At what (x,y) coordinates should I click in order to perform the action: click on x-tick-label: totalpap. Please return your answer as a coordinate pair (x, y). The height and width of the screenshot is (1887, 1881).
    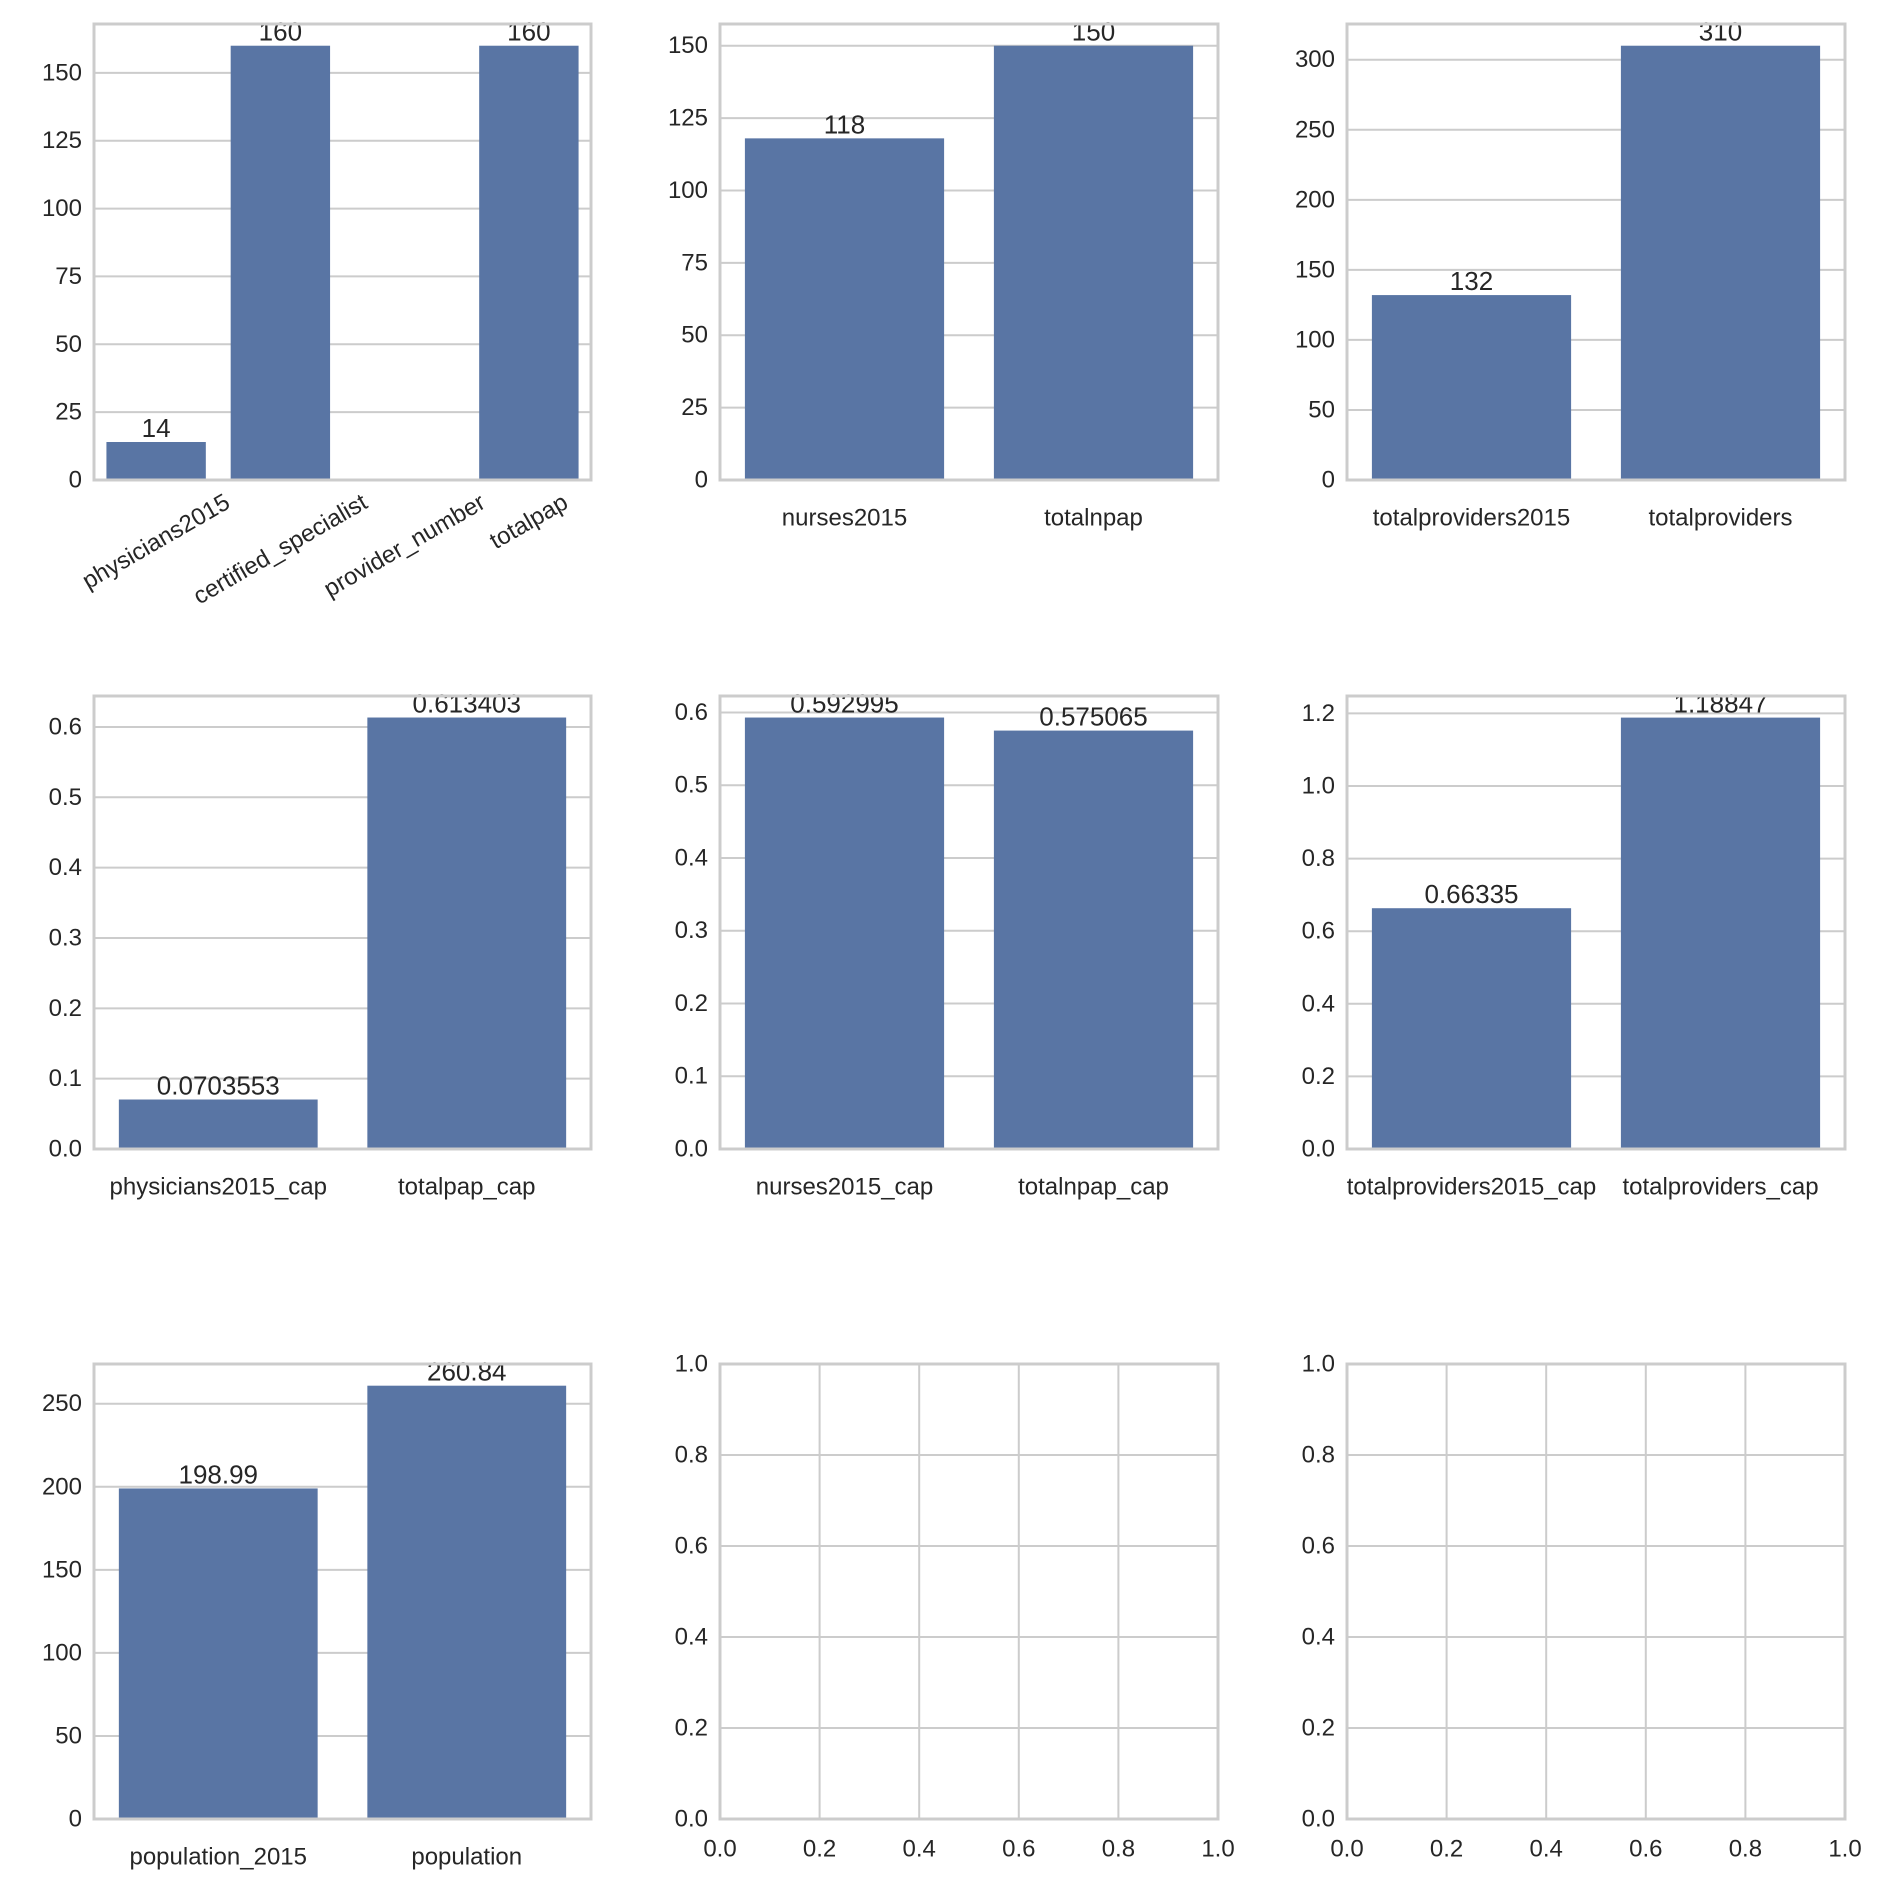
    Looking at the image, I should click on (528, 522).